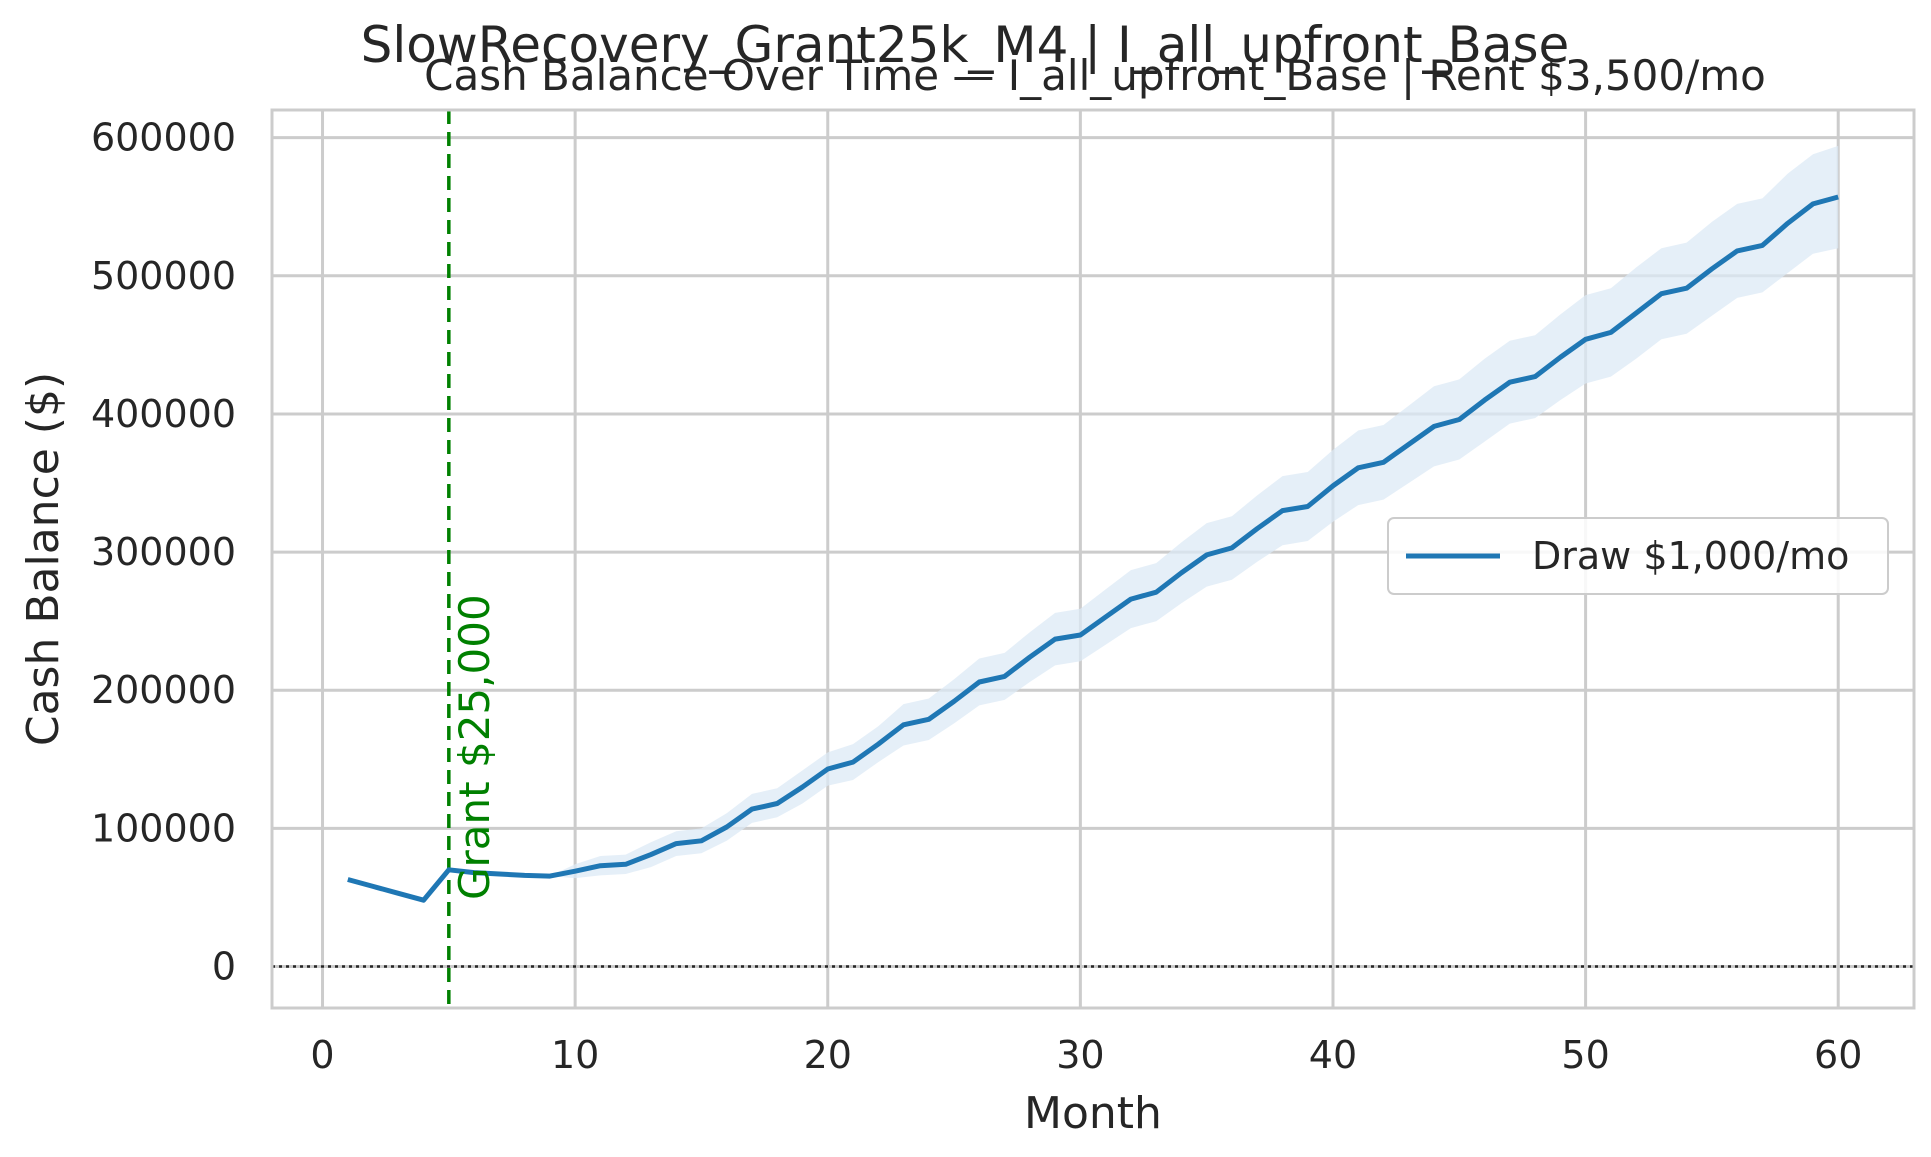  Describe the element at coordinates (163, 828) in the screenshot. I see `y-tick-label: 100000` at that location.